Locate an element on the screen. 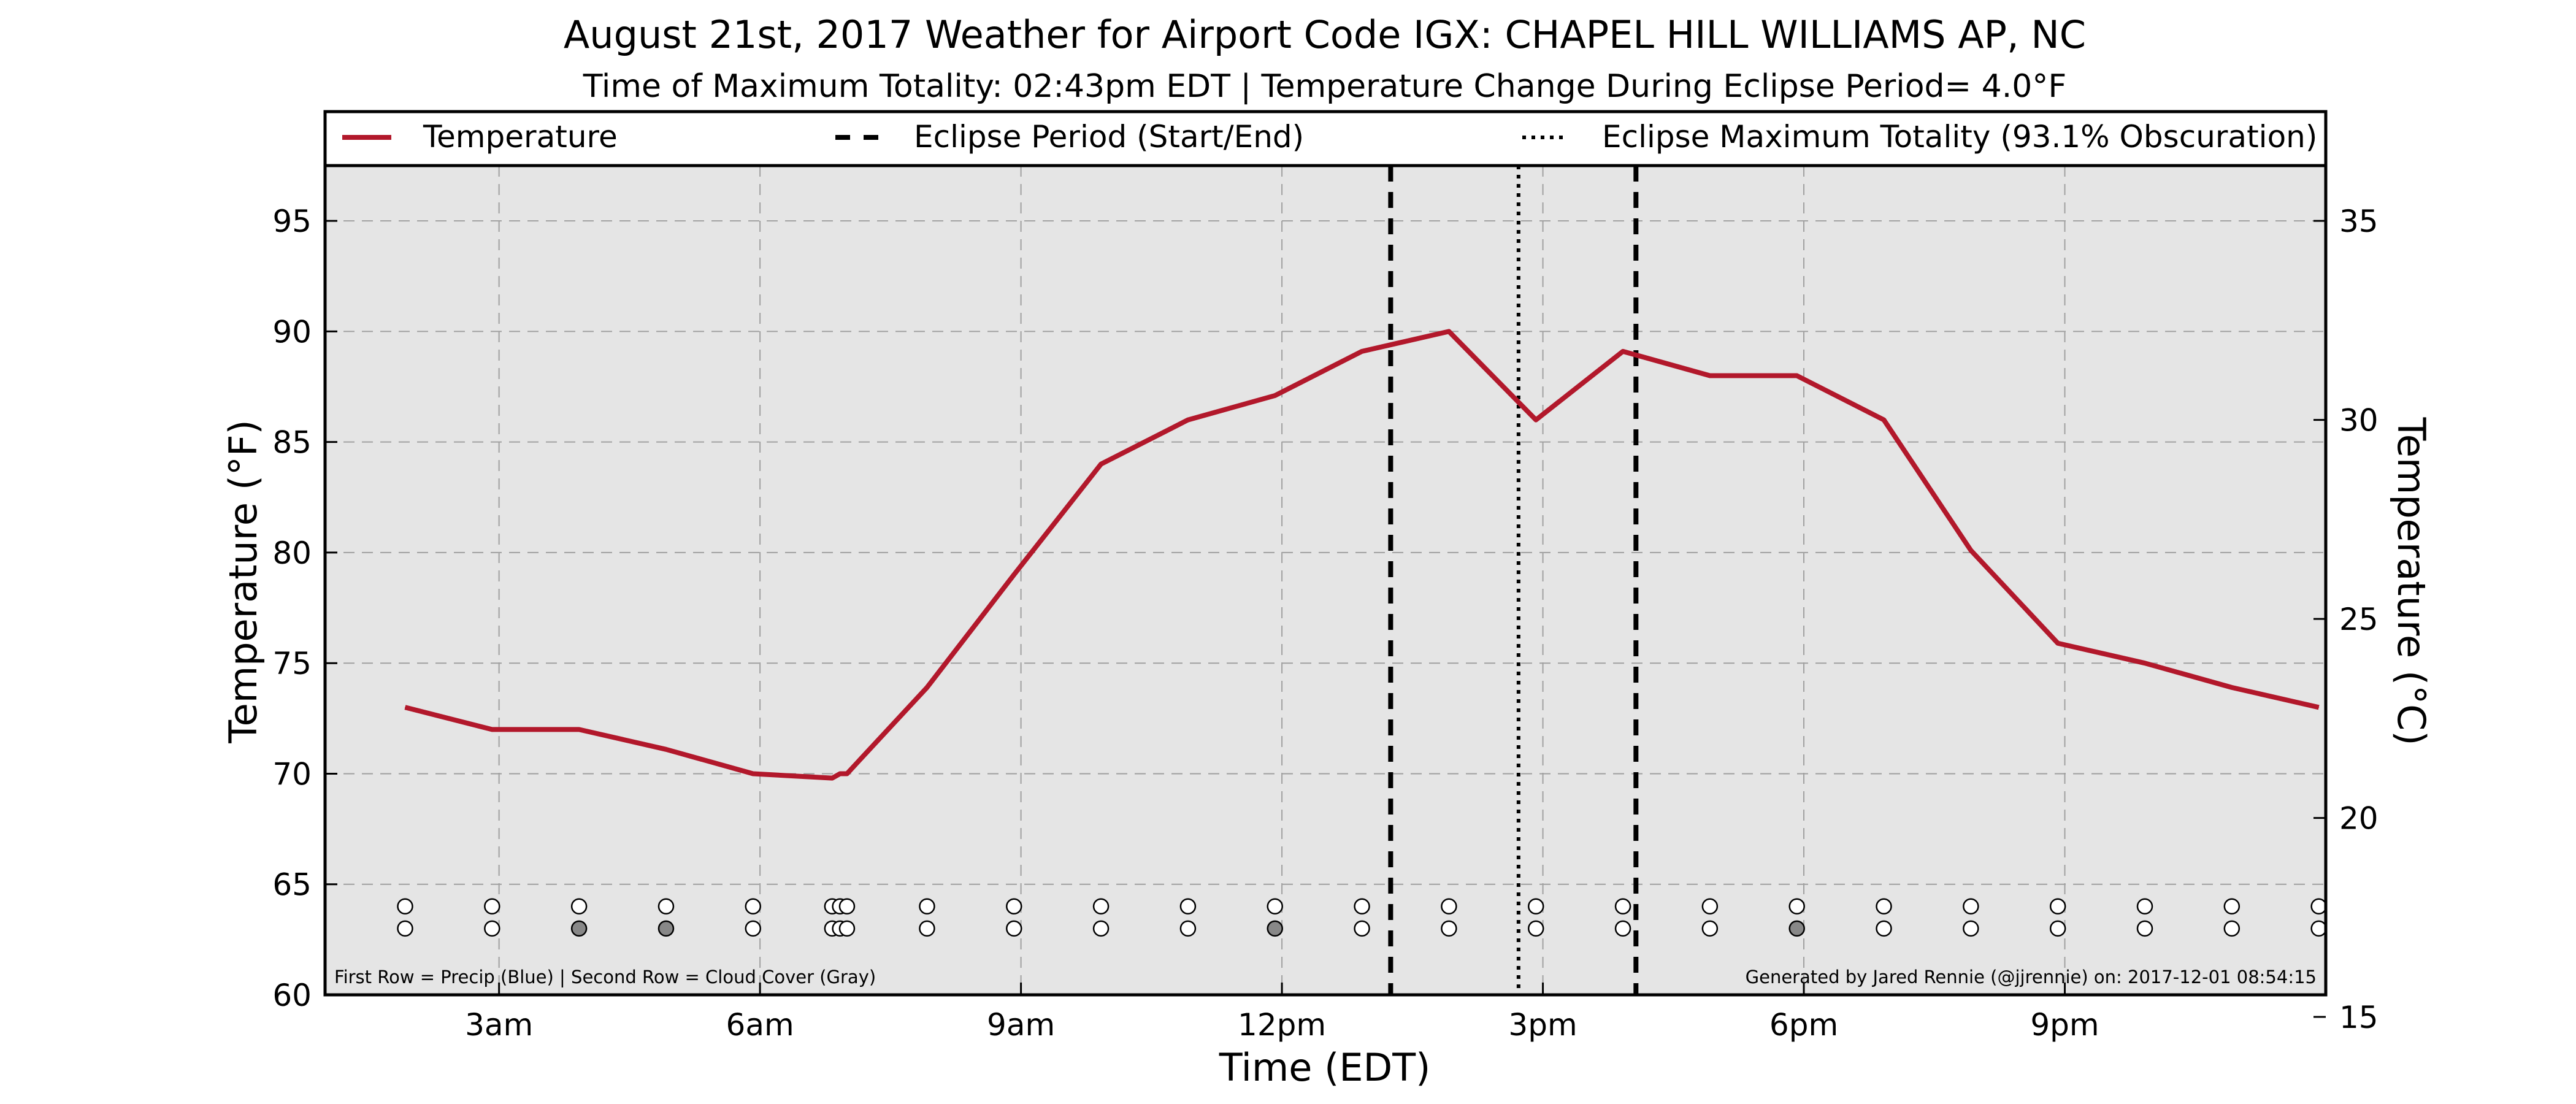 The width and height of the screenshot is (2576, 1104). x-tick-label: 9pm is located at coordinates (2064, 1025).